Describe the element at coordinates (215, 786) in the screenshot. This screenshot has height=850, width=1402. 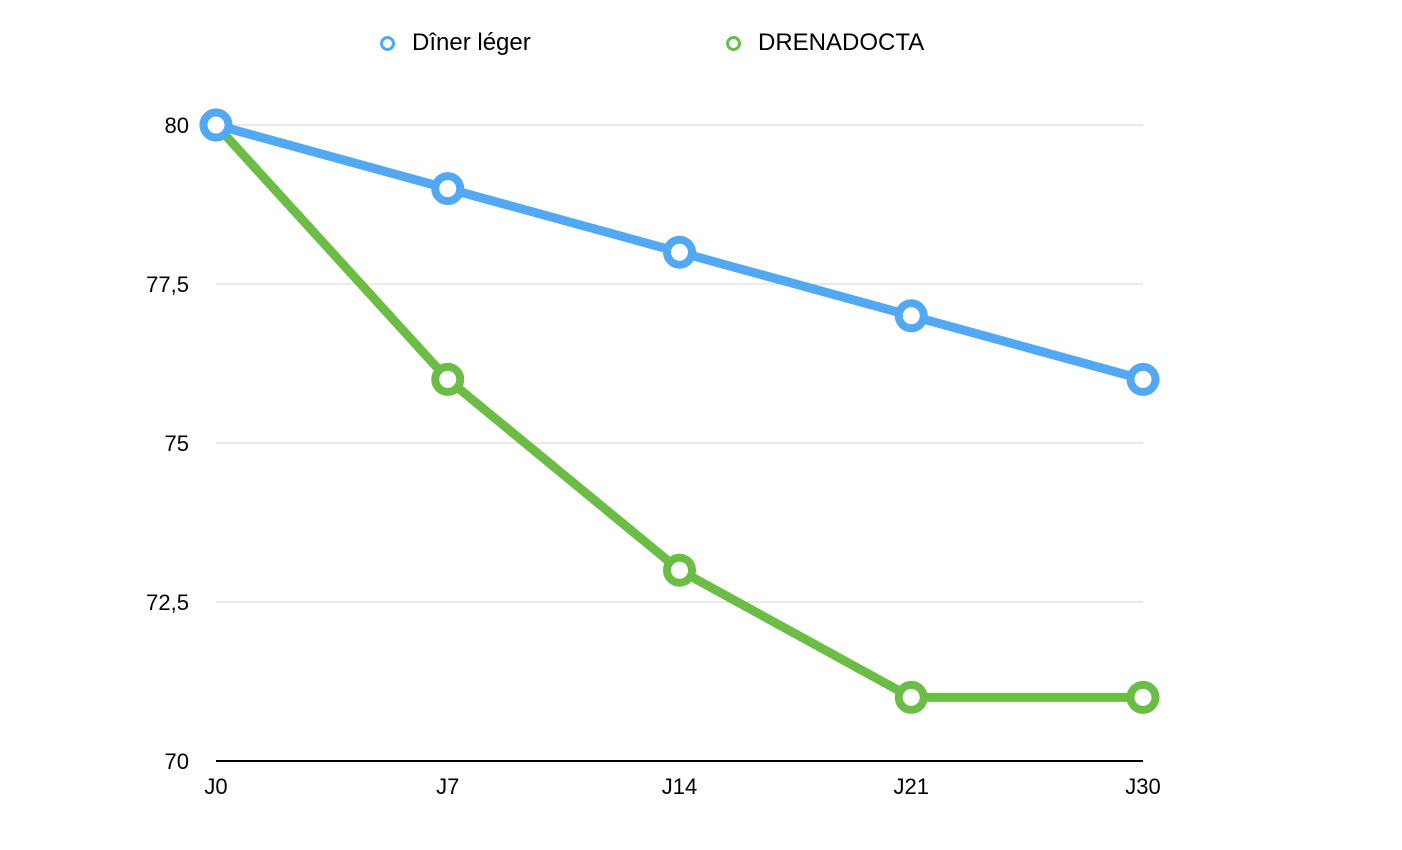
I see `x-tick-label: J0` at that location.